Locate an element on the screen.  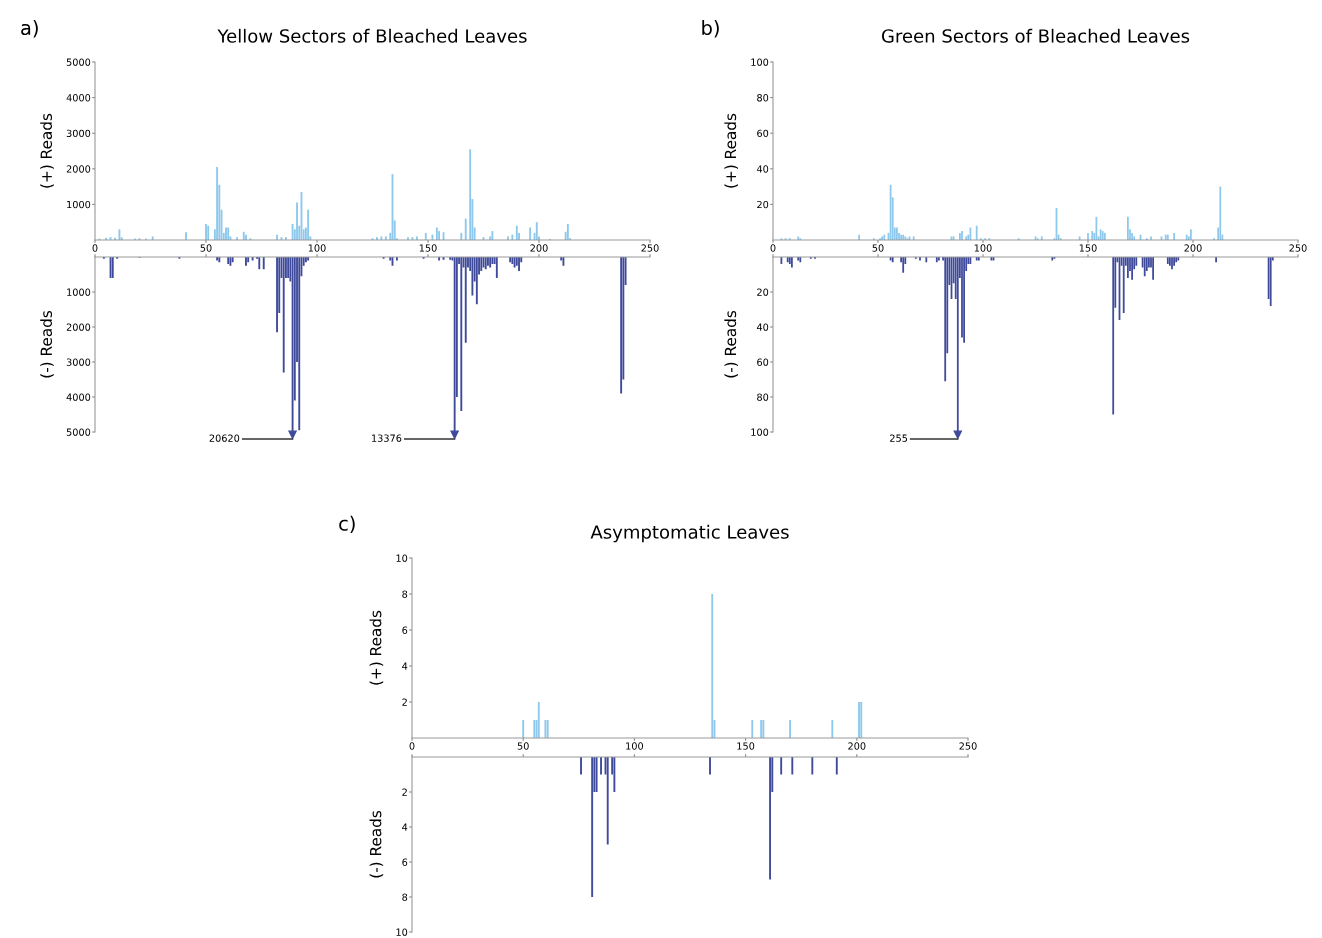
text: c) is located at coordinates (347, 524).